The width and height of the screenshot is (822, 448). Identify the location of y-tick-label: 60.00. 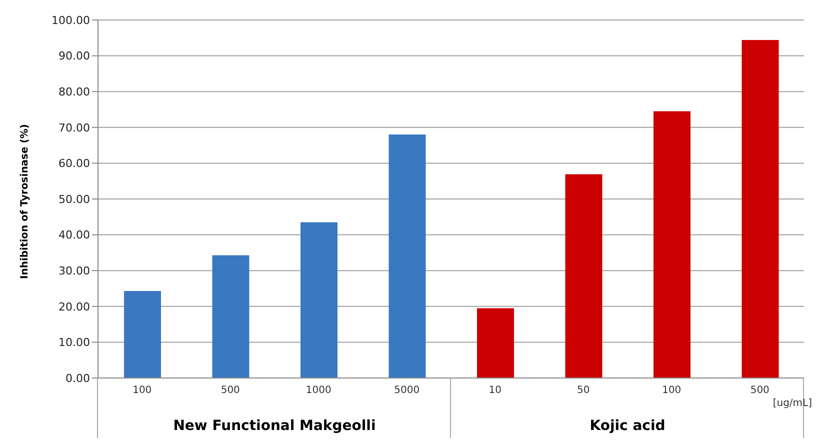
(74, 163).